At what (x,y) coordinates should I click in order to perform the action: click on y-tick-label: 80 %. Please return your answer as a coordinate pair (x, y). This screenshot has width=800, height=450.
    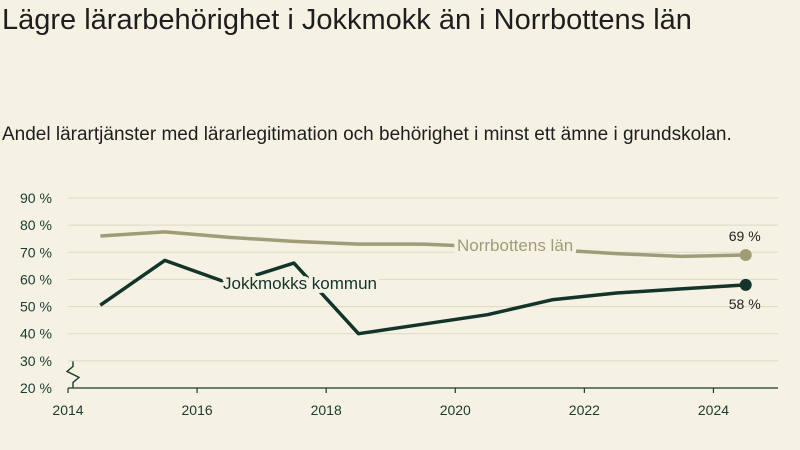
    Looking at the image, I should click on (36, 225).